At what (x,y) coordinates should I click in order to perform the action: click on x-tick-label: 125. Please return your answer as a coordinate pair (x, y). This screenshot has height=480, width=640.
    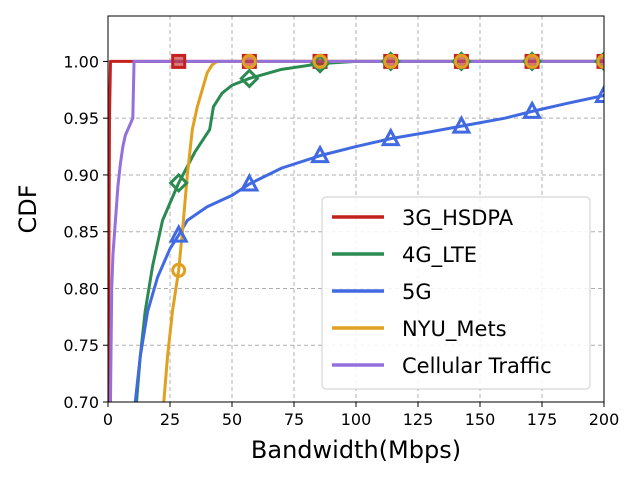
    Looking at the image, I should click on (418, 419).